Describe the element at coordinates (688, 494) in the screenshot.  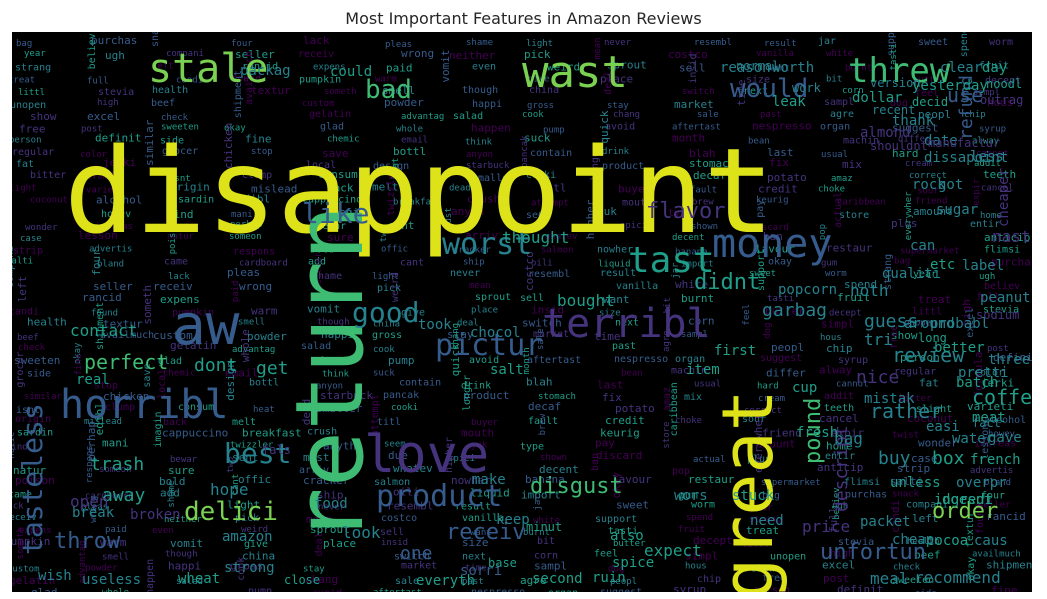
I see `filler-word-411: gum` at that location.